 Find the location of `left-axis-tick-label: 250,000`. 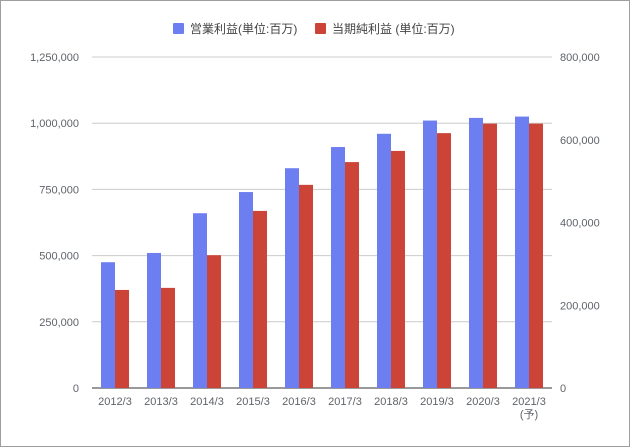

left-axis-tick-label: 250,000 is located at coordinates (59, 323).